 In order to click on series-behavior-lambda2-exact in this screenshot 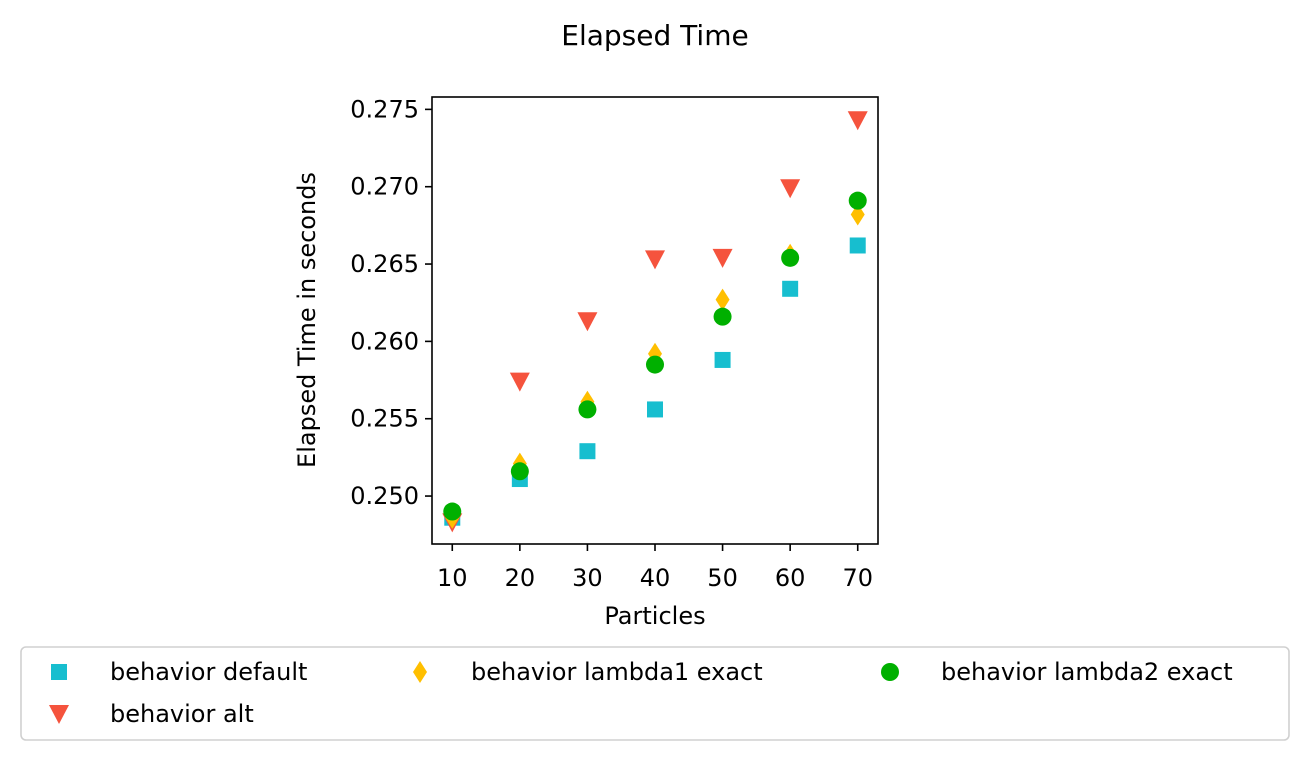, I will do `click(655, 356)`.